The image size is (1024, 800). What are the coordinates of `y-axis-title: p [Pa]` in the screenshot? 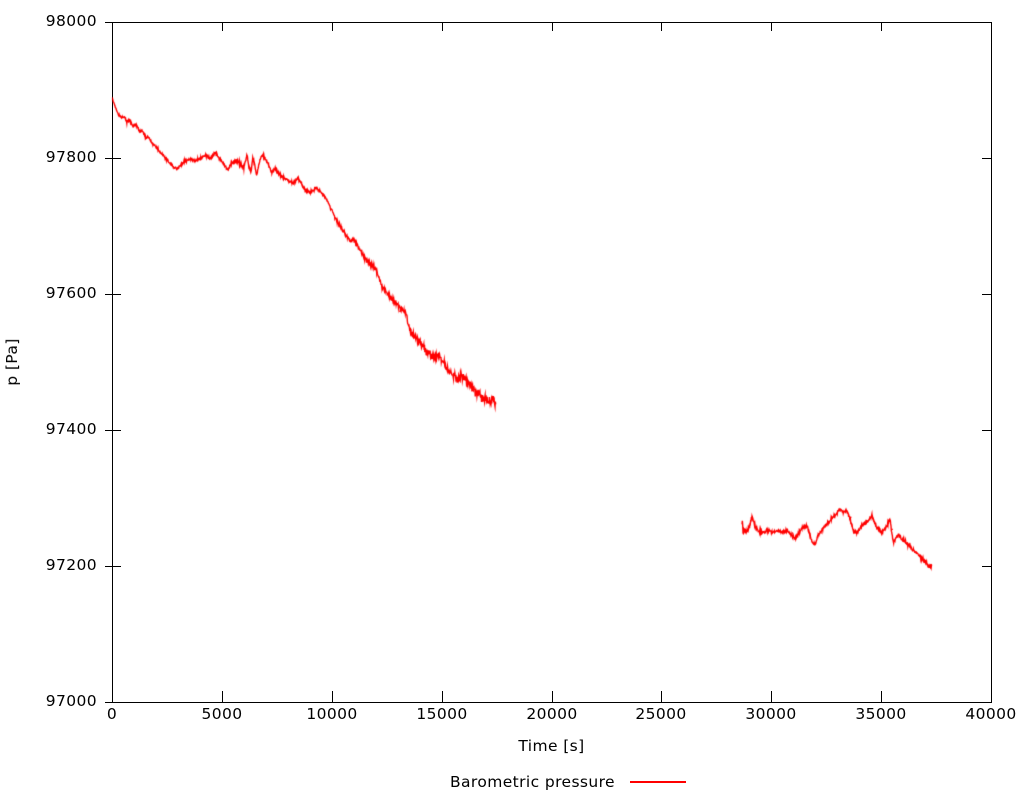 It's located at (12, 362).